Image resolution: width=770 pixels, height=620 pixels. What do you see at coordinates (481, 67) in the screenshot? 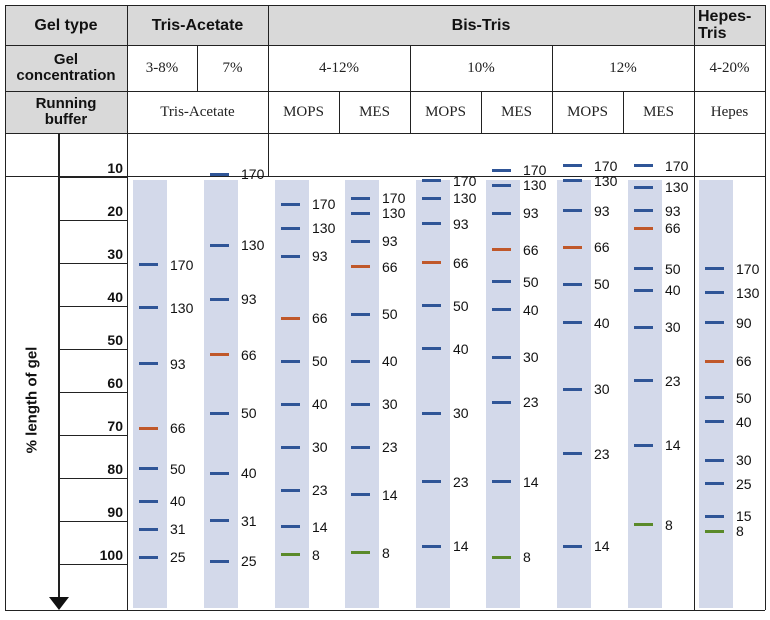
I see `concentration-10: 10%` at bounding box center [481, 67].